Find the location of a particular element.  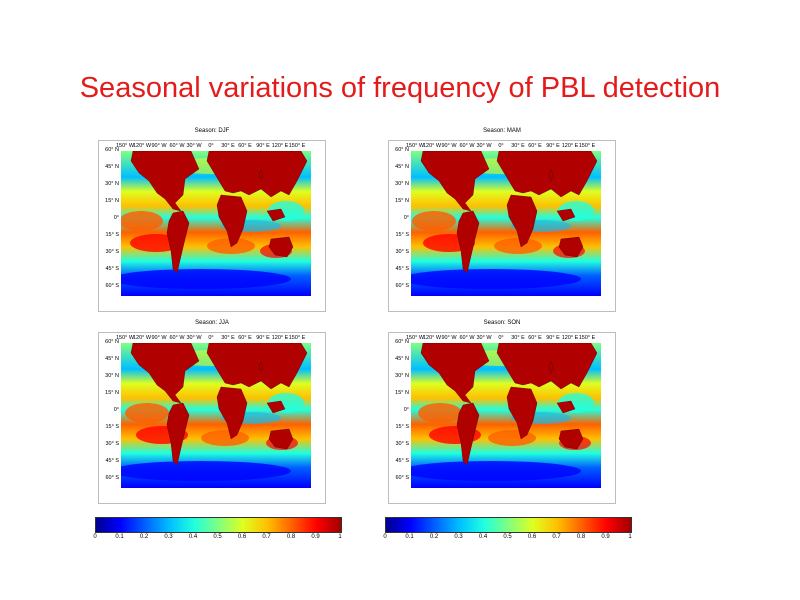

colorbar-ticks-right: 0 0.1 0.2 0.3 0.4 0.5 0.6 0.7 0.8 0.9 1 is located at coordinates (507, 539).